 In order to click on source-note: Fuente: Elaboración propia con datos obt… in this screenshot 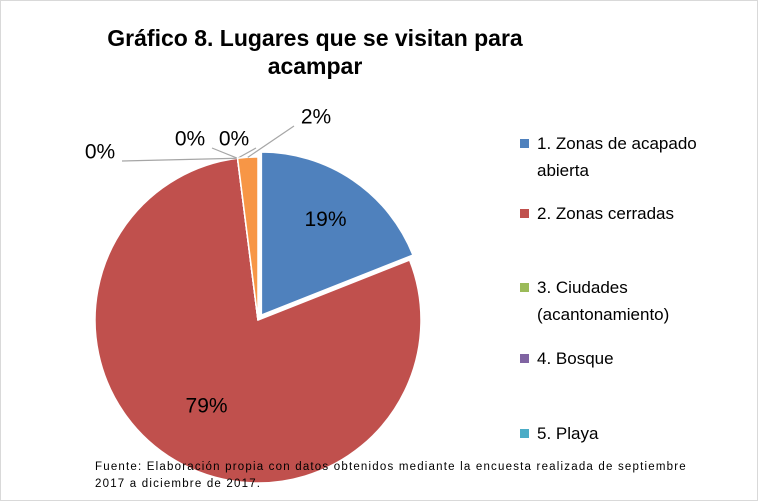, I will do `click(391, 475)`.